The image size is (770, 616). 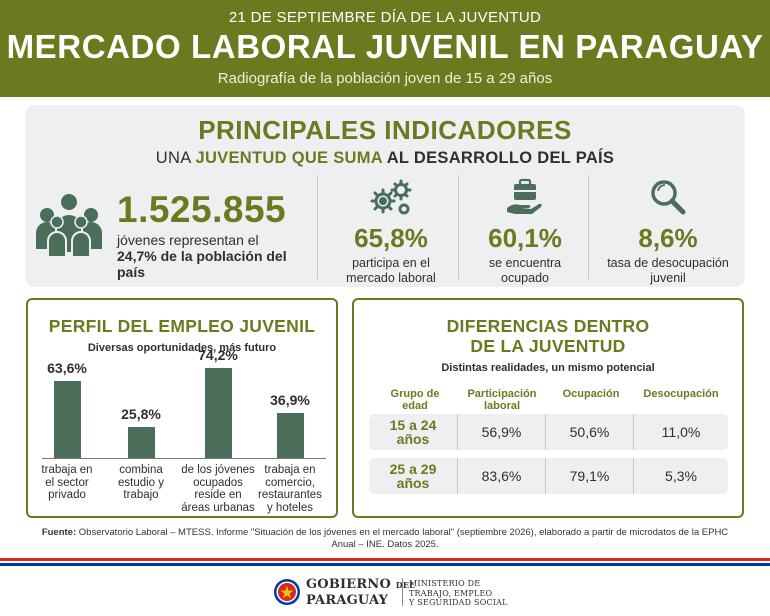 I want to click on profile-bar-value-label: 36,9%, so click(x=290, y=400).